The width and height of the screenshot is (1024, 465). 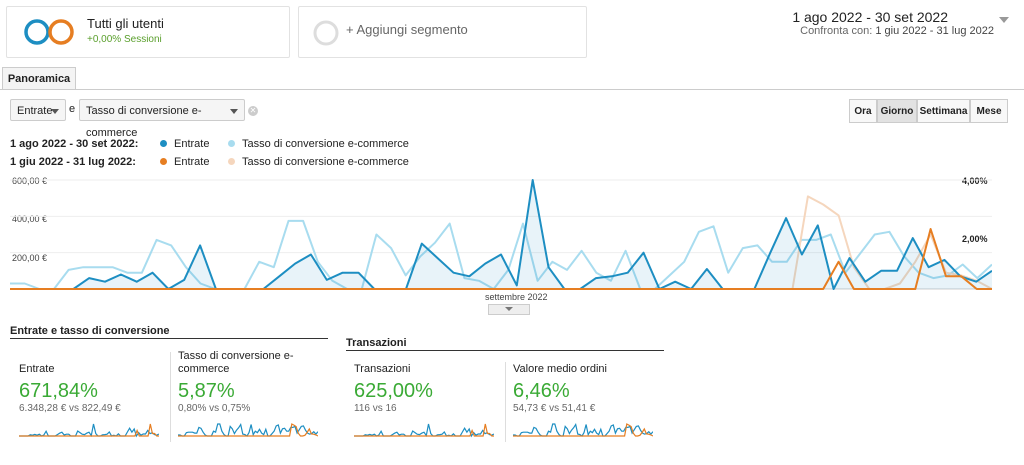 What do you see at coordinates (376, 343) in the screenshot?
I see `section-title-transazioni: Transazioni` at bounding box center [376, 343].